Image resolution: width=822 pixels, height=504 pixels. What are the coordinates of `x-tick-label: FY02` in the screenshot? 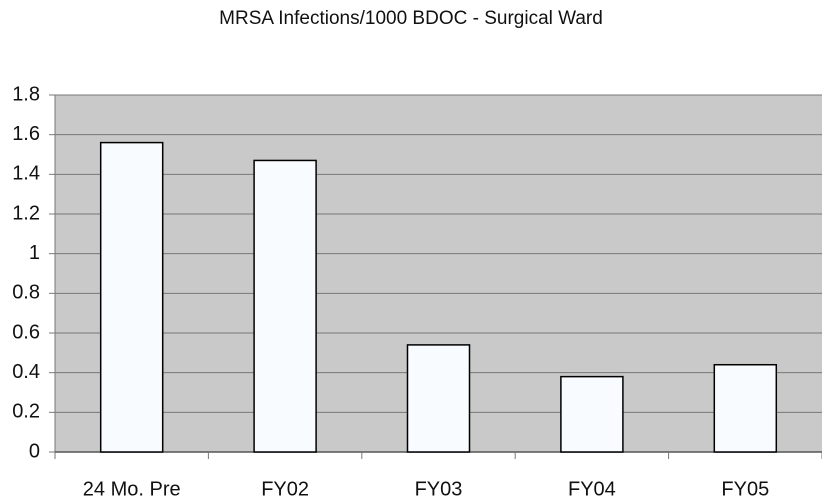 It's located at (285, 489).